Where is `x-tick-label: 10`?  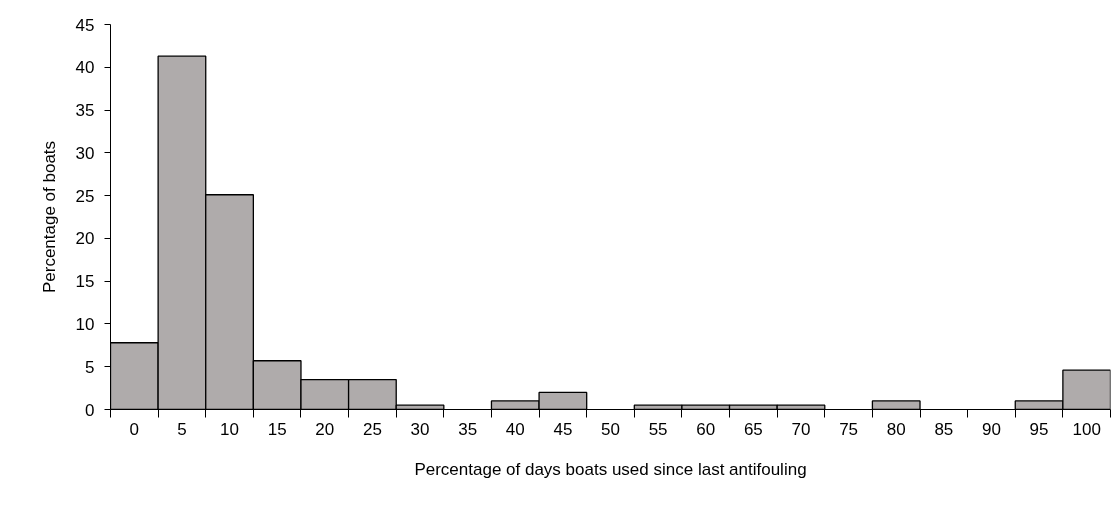
x-tick-label: 10 is located at coordinates (230, 429).